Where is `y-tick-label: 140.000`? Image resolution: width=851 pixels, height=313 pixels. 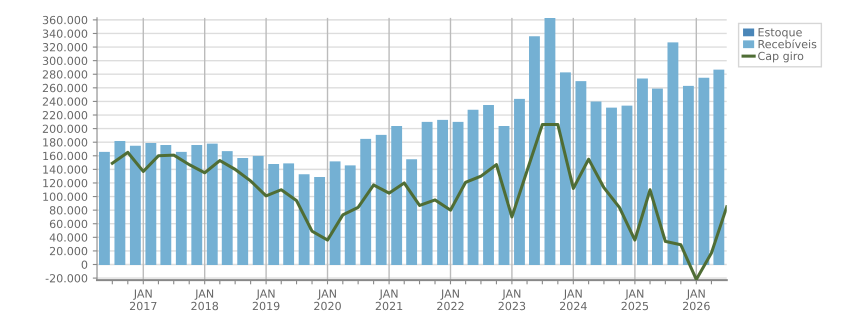 y-tick-label: 140.000 is located at coordinates (65, 169).